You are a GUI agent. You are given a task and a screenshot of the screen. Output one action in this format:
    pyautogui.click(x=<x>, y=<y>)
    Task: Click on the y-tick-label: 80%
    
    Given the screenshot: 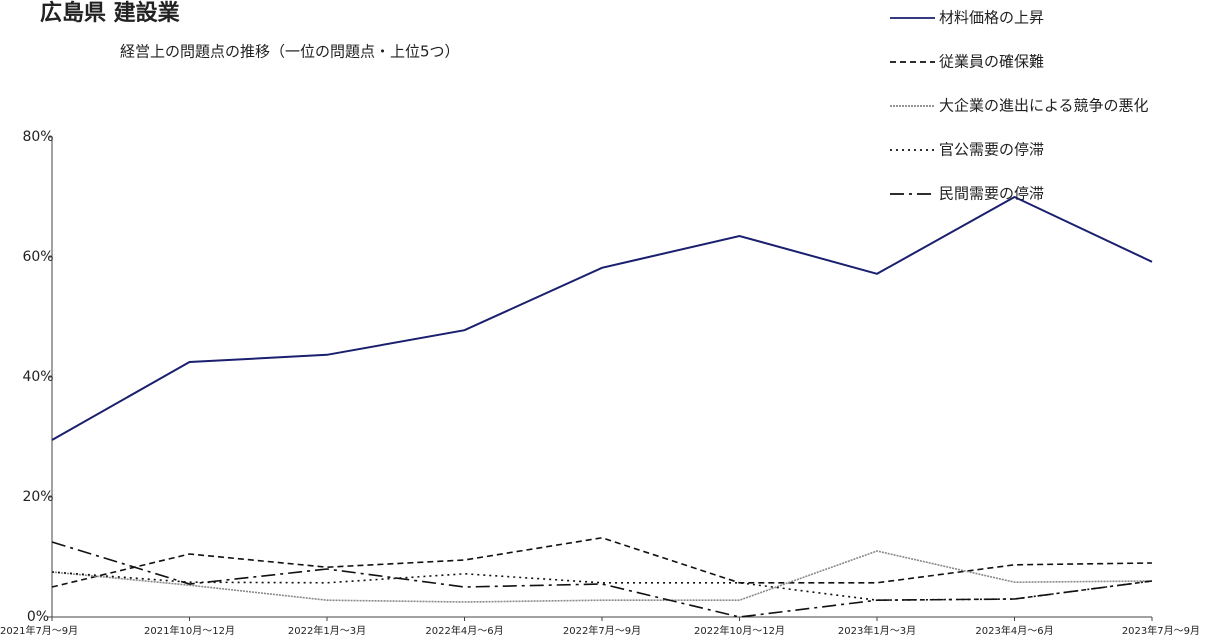 What is the action you would take?
    pyautogui.click(x=37, y=137)
    